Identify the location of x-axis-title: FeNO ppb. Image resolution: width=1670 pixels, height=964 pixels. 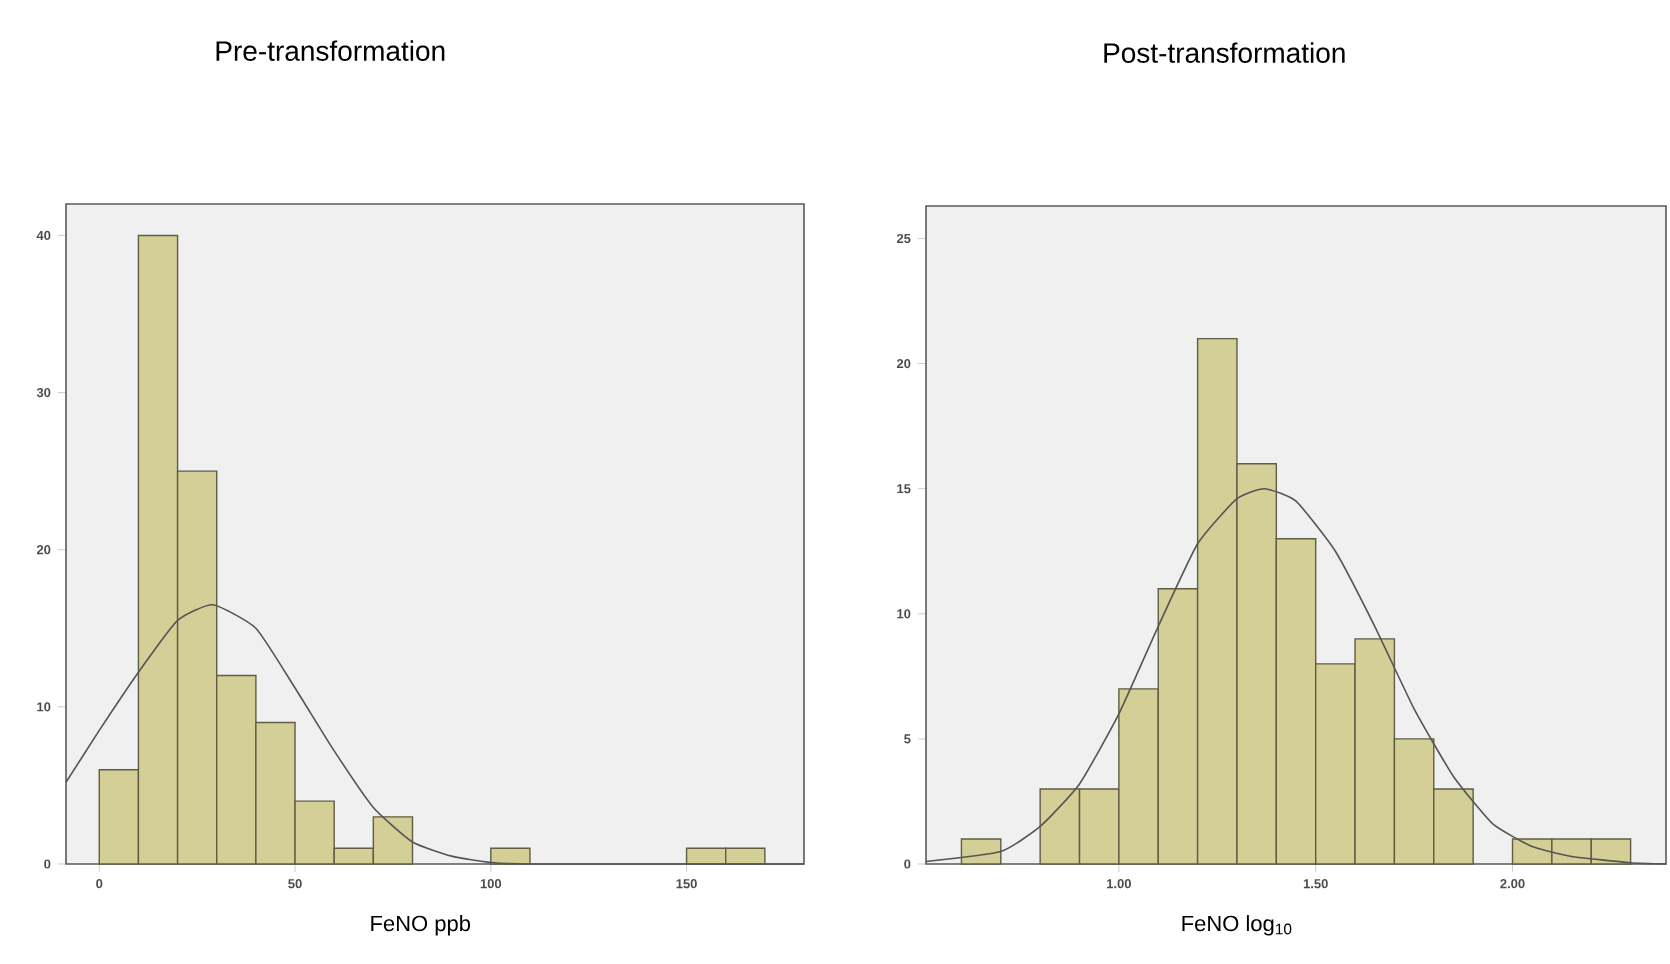
(421, 925).